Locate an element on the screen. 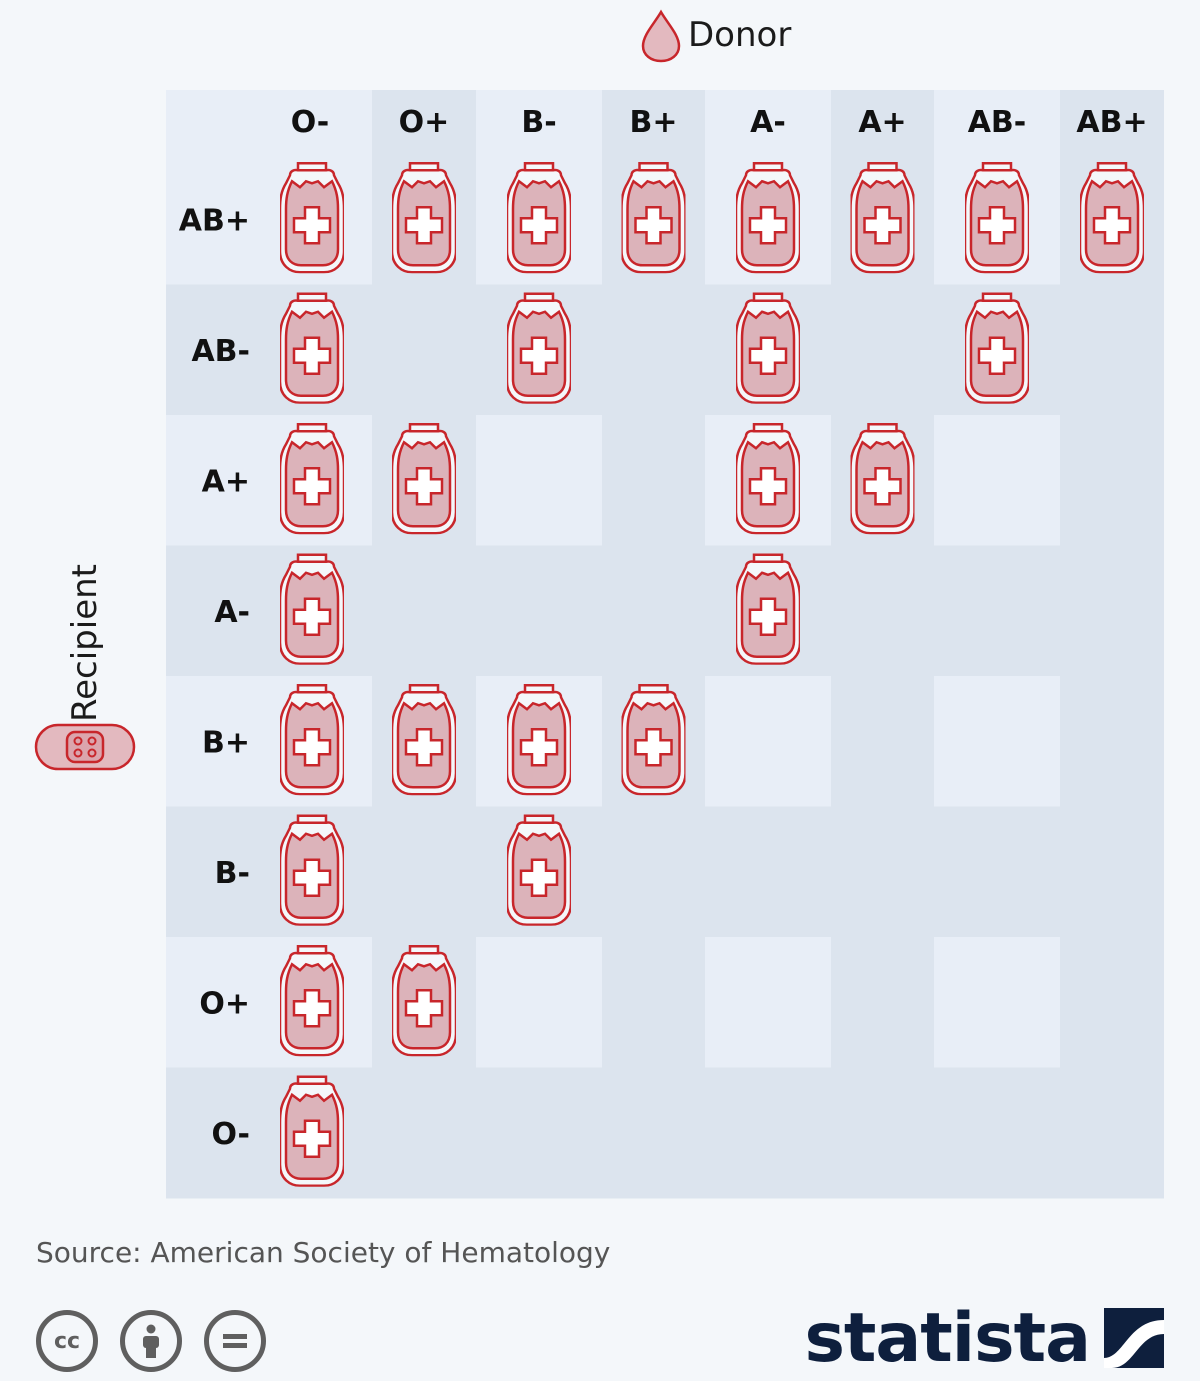 Image resolution: width=1200 pixels, height=1381 pixels. column-label: A- is located at coordinates (768, 122).